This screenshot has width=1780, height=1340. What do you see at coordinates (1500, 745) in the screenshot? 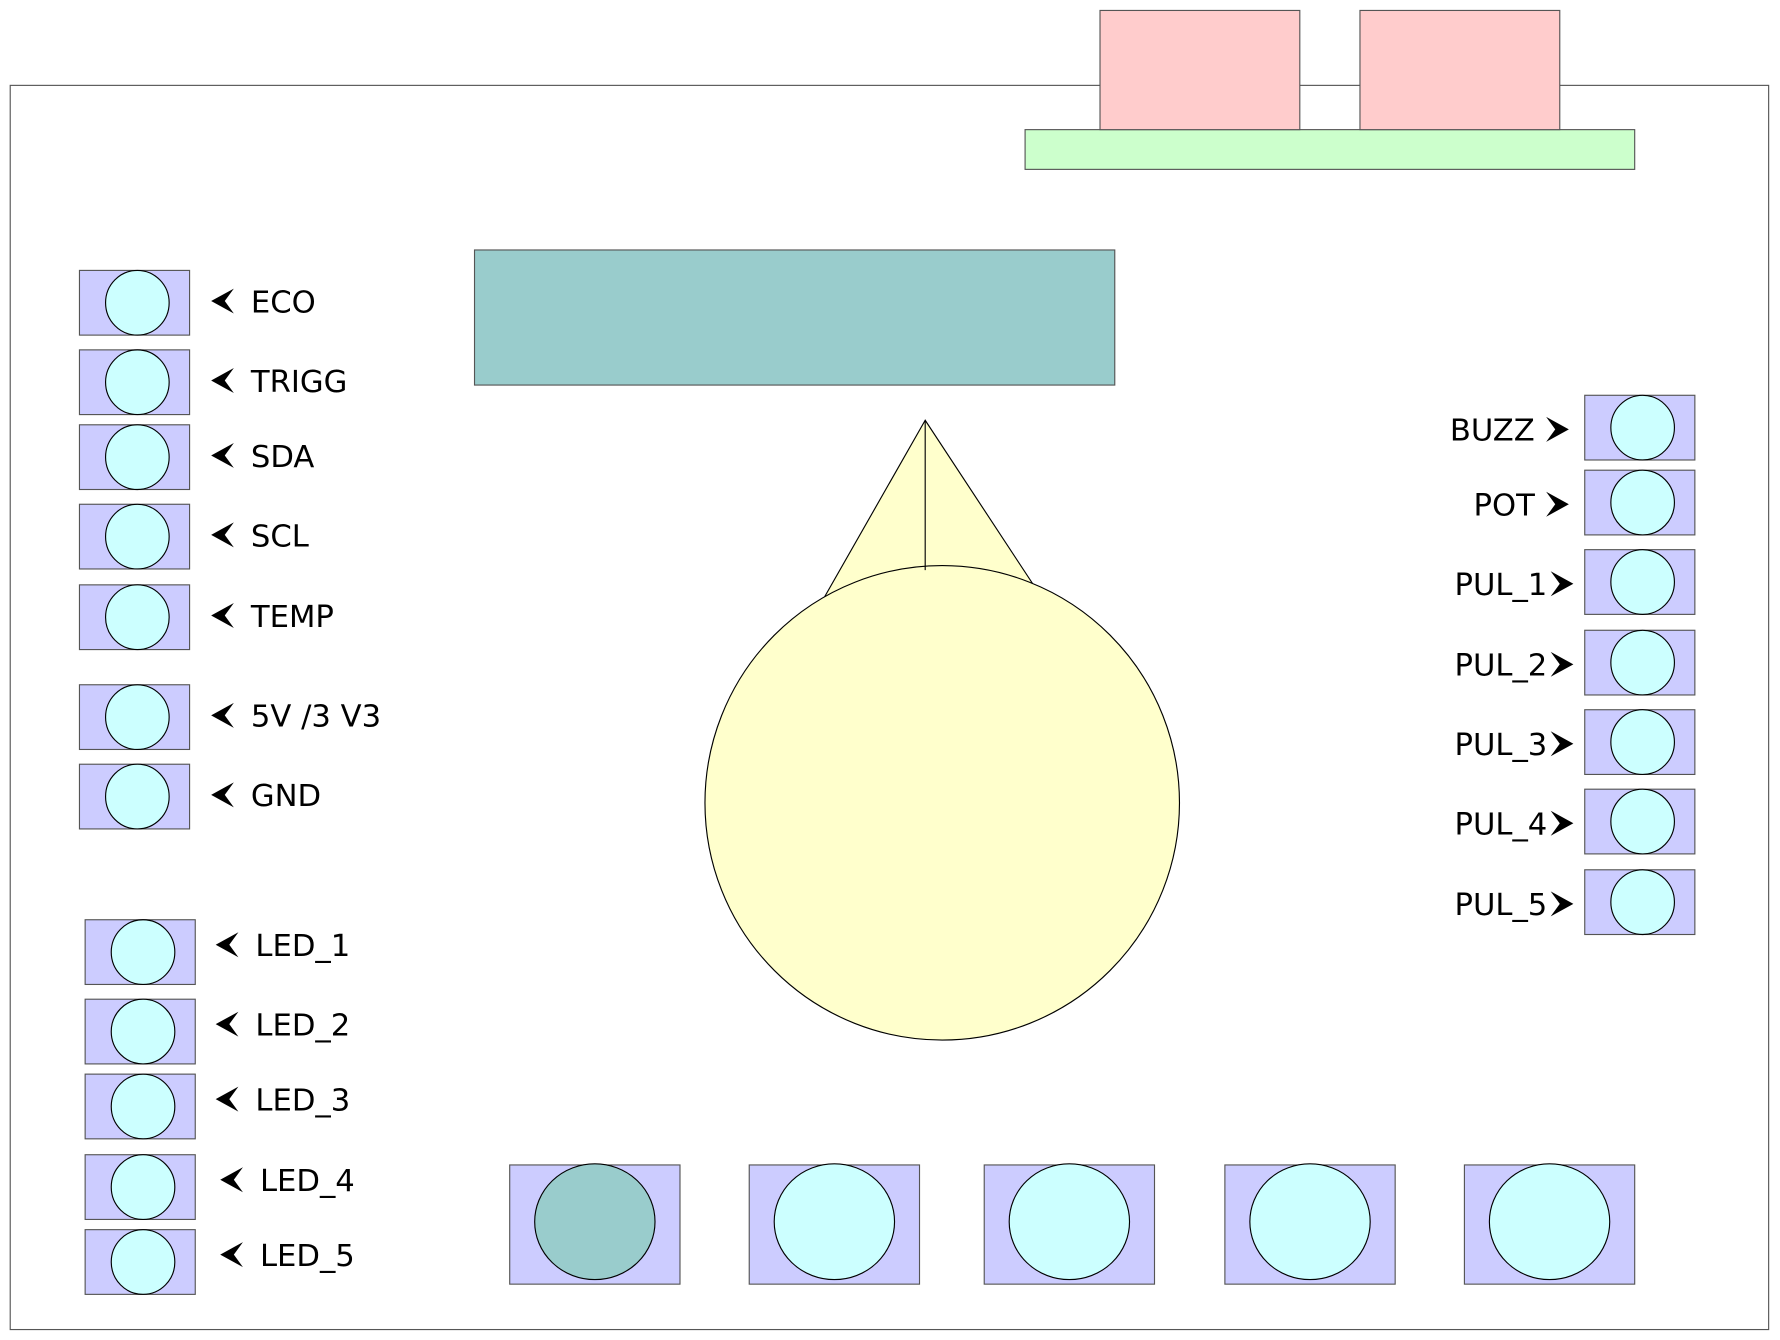
I see `pin-label: PUL_3` at bounding box center [1500, 745].